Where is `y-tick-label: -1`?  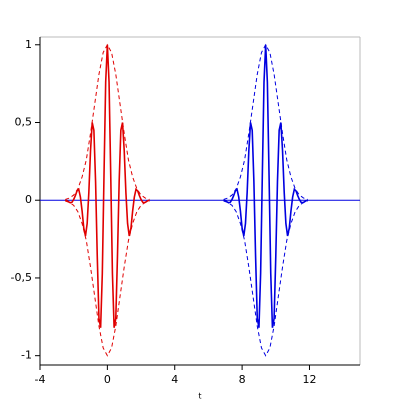
y-tick-label: -1 is located at coordinates (26, 355).